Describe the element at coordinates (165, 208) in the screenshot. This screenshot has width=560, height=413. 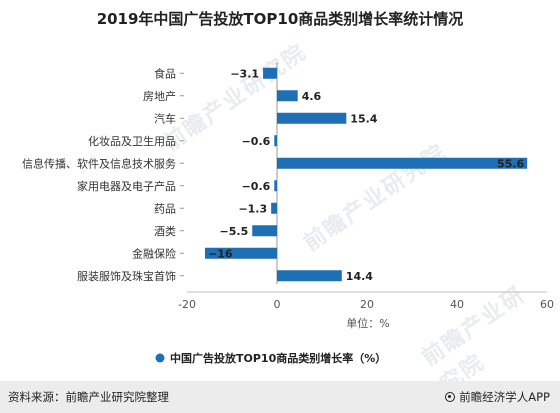
I see `category-label: 药品` at that location.